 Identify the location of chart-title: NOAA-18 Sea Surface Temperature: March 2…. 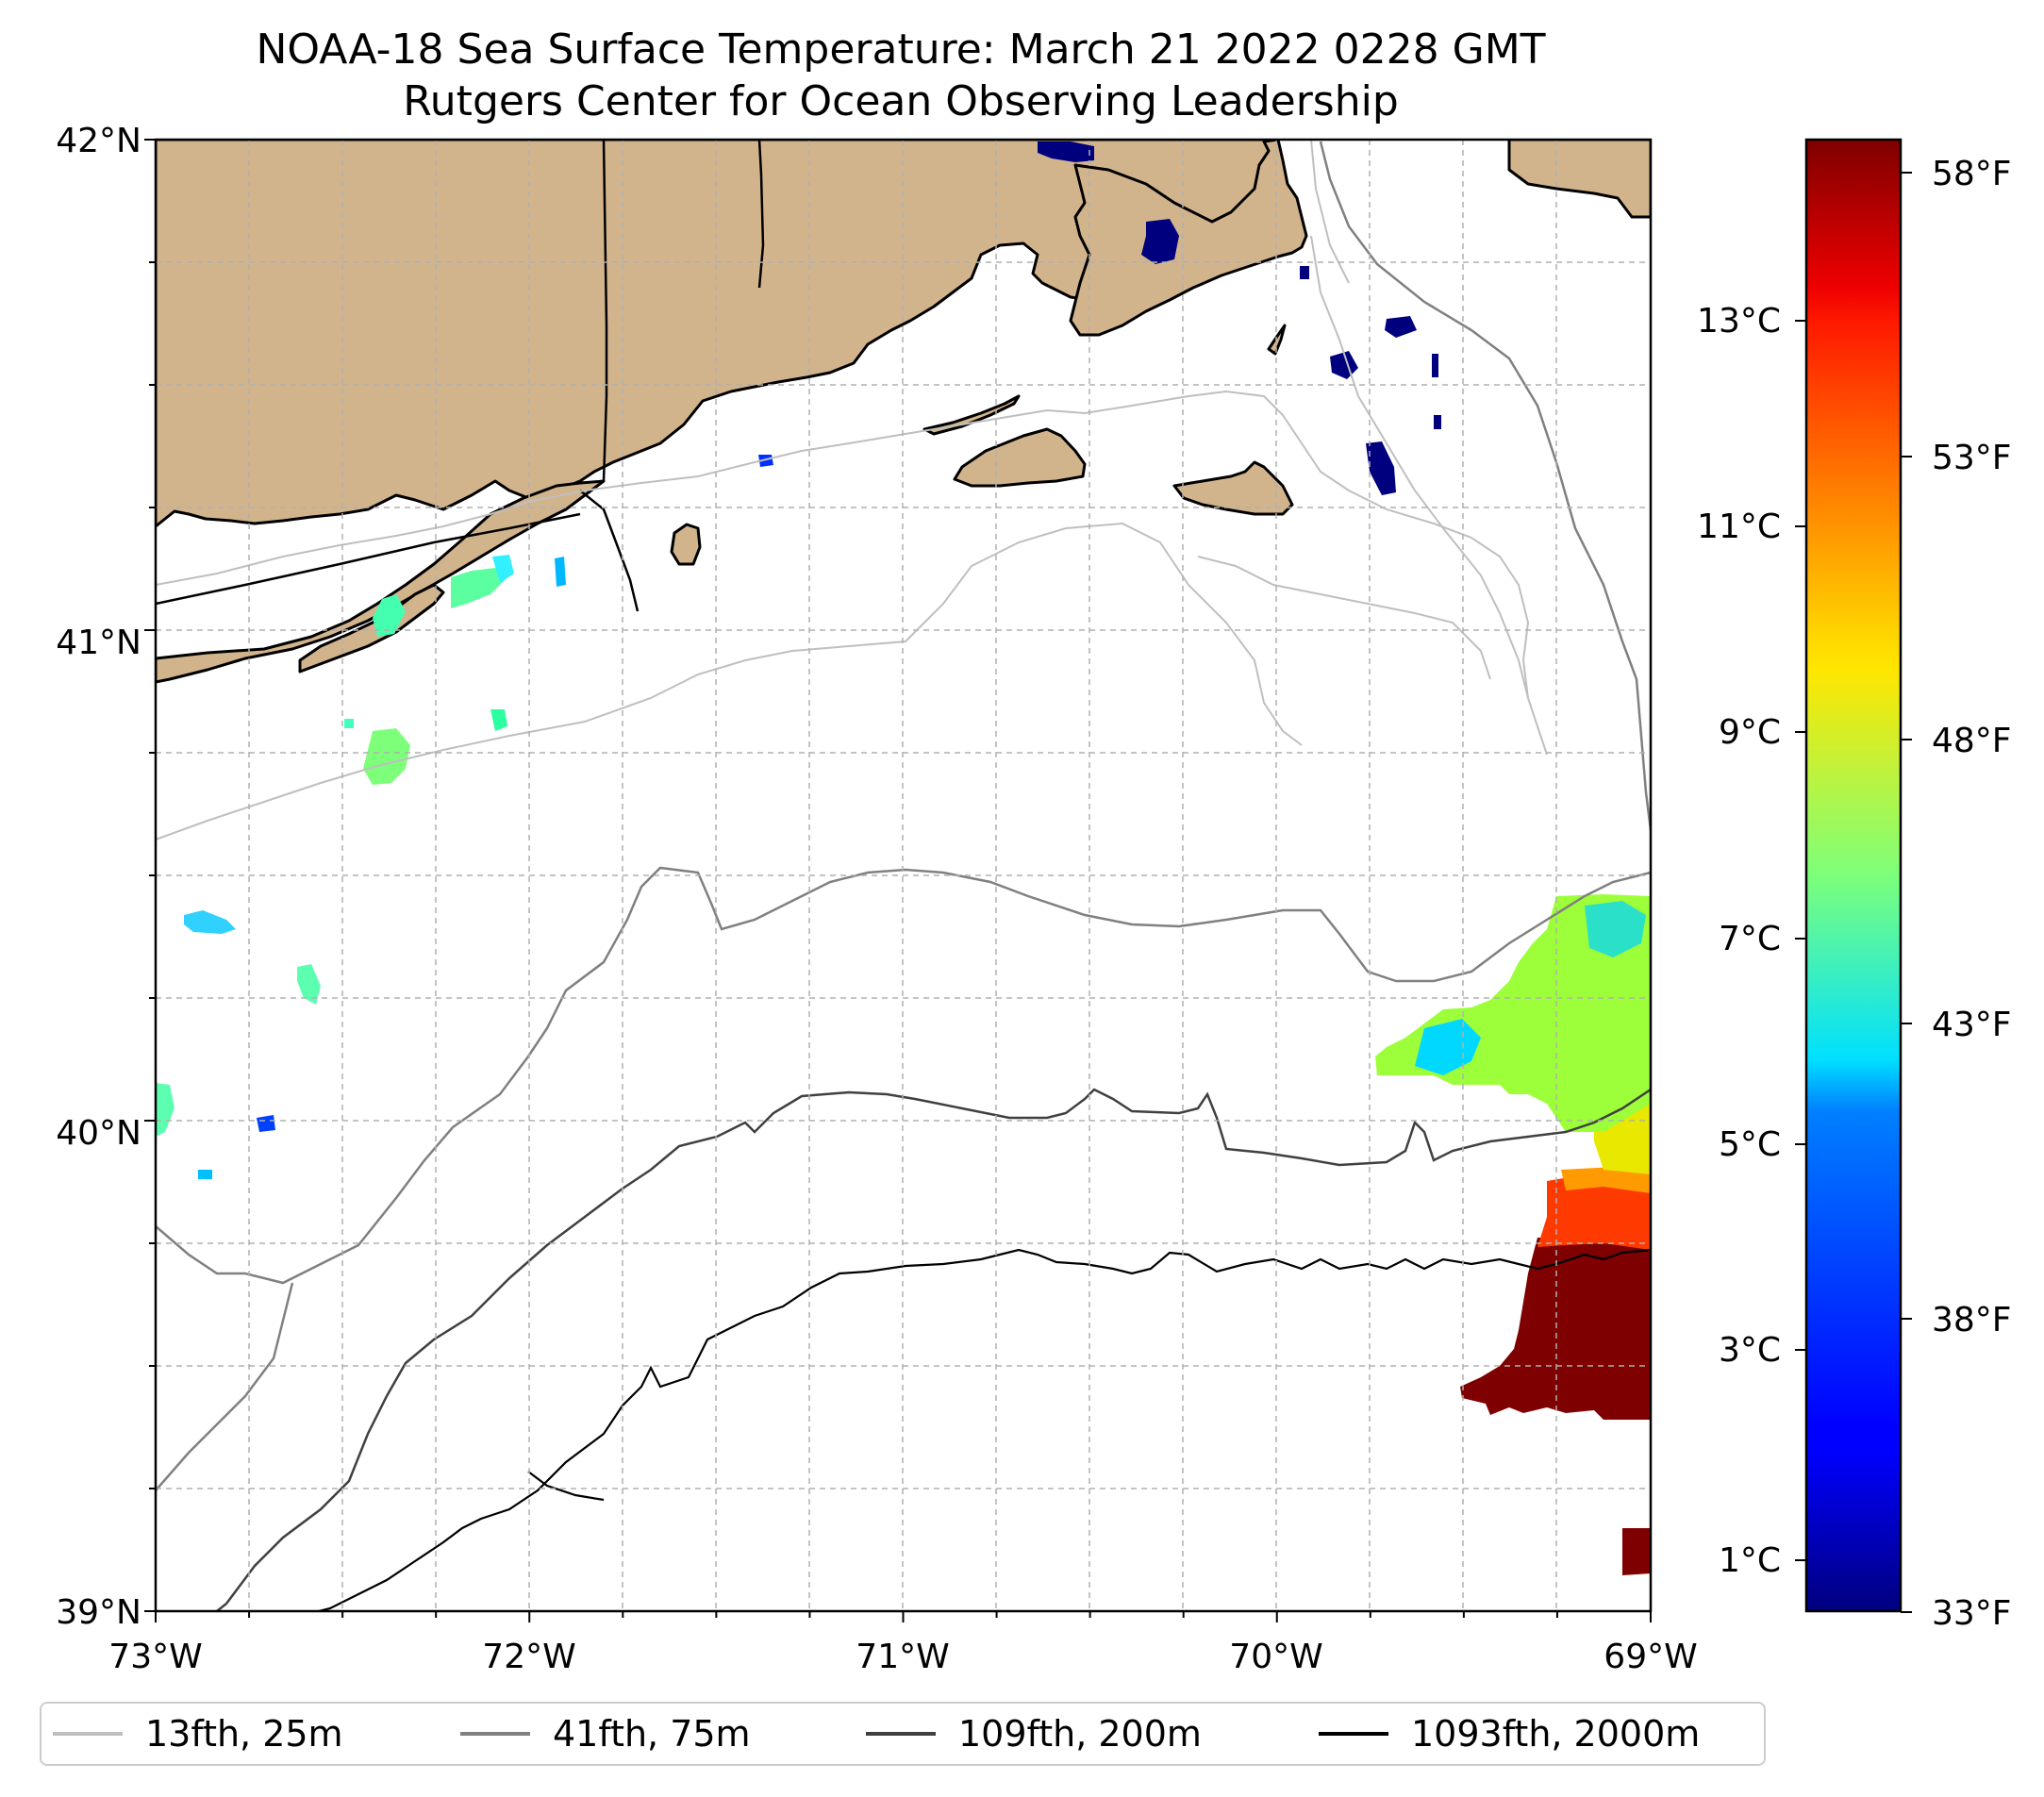
(901, 49).